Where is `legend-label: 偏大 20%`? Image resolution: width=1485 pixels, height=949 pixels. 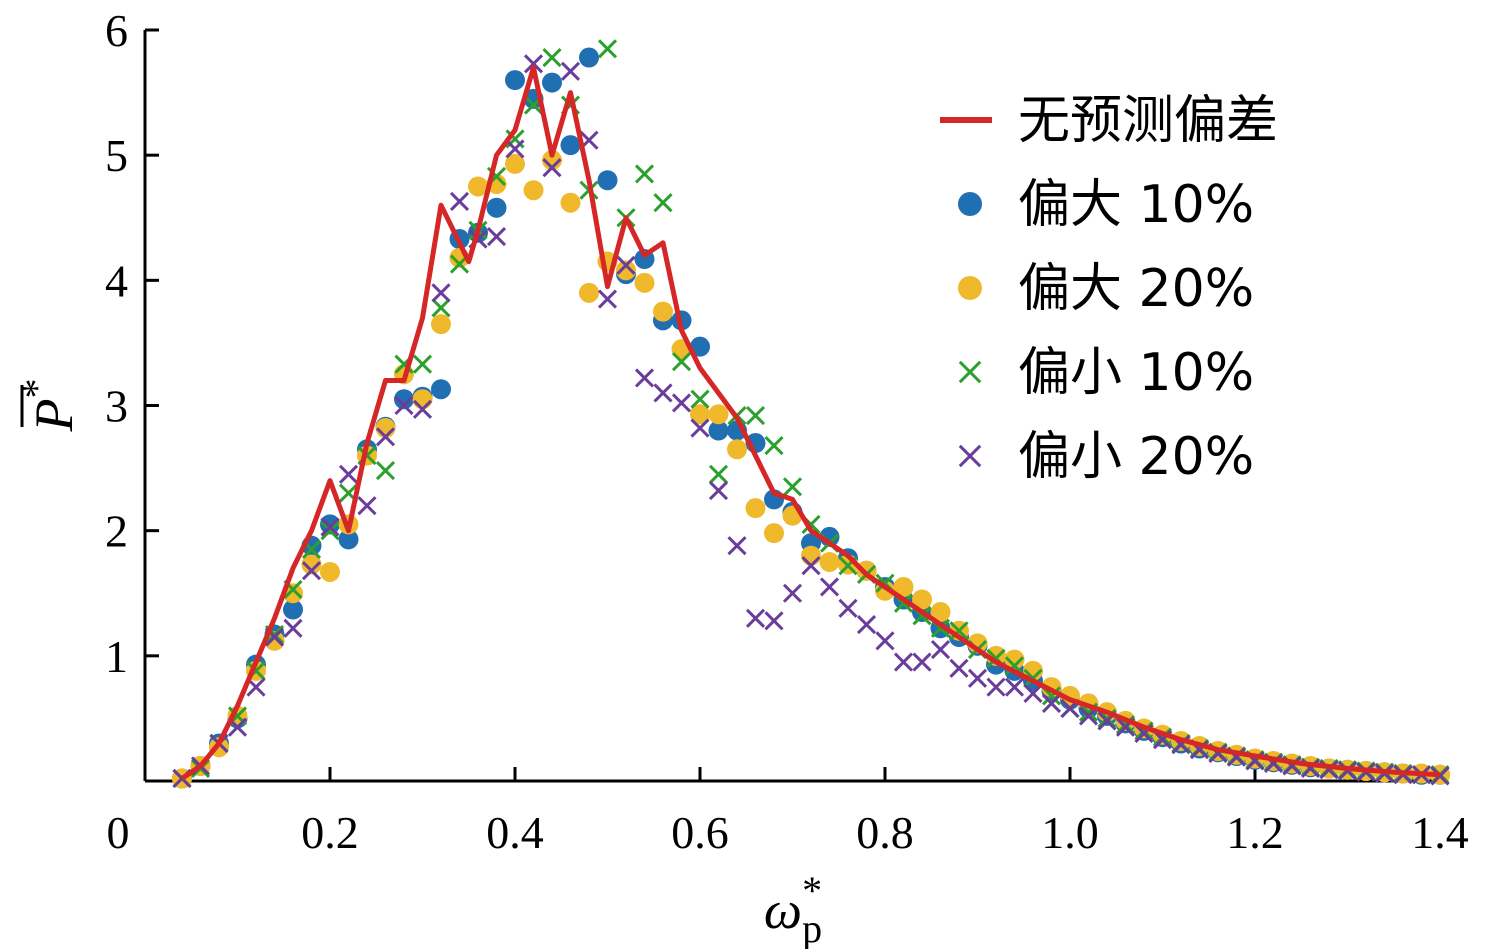 legend-label: 偏大 20% is located at coordinates (1136, 289).